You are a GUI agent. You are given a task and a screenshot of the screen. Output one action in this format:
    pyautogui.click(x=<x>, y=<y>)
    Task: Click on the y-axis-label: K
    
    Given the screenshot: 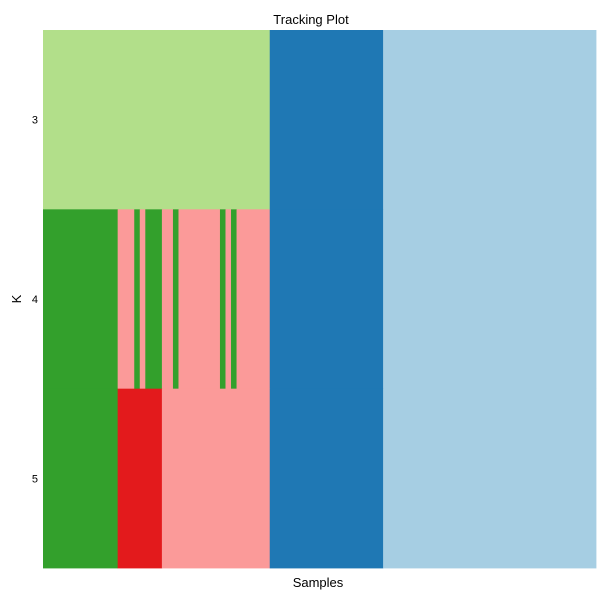 What is the action you would take?
    pyautogui.click(x=16, y=298)
    